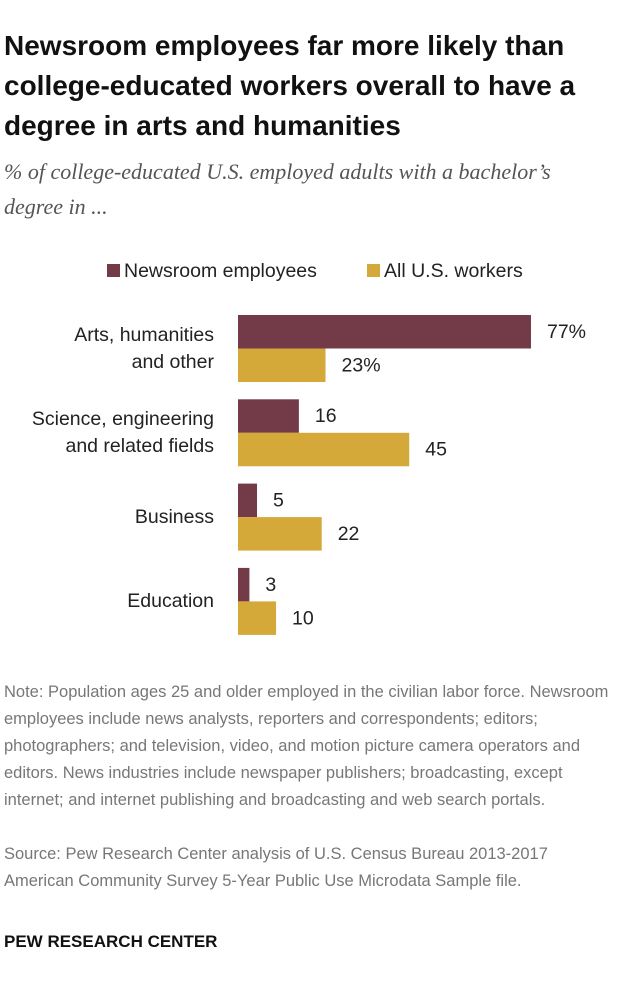  Describe the element at coordinates (122, 432) in the screenshot. I see `category-label: Science, engineering and related fields` at that location.